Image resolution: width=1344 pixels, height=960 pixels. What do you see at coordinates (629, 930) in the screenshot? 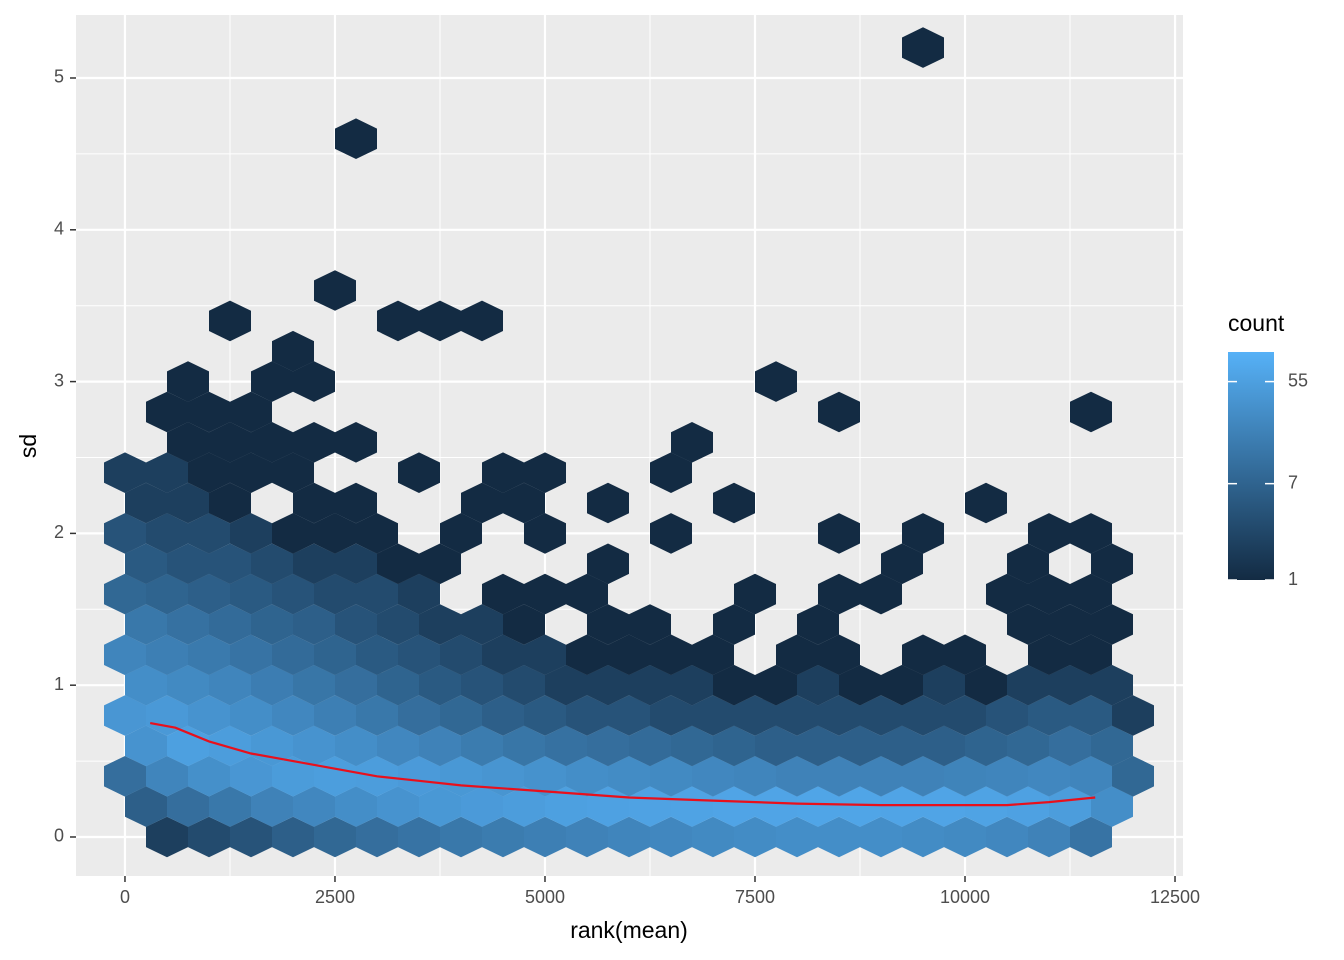
I see `x-axis-title: rank(mean)` at bounding box center [629, 930].